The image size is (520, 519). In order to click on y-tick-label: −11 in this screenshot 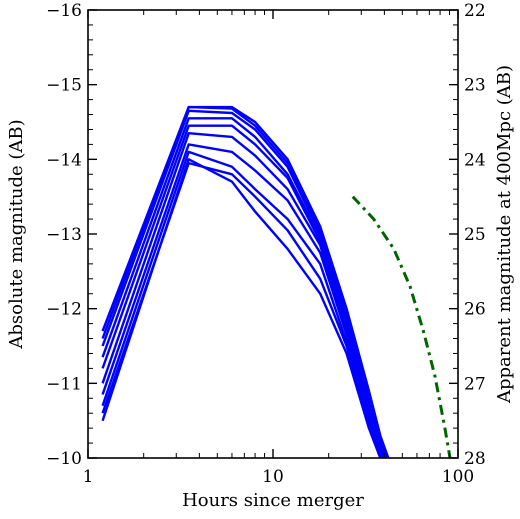, I will do `click(64, 384)`.